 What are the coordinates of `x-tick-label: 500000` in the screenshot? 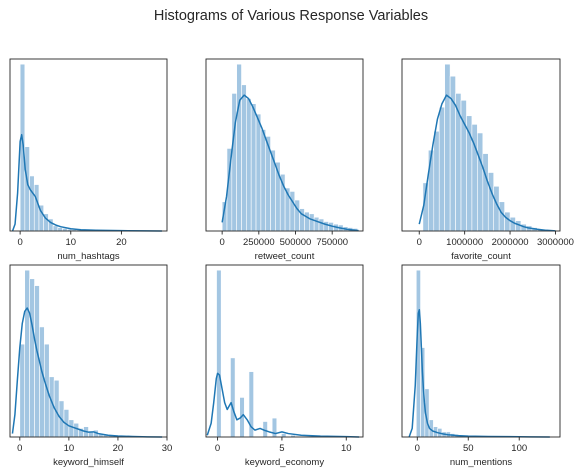 It's located at (296, 242).